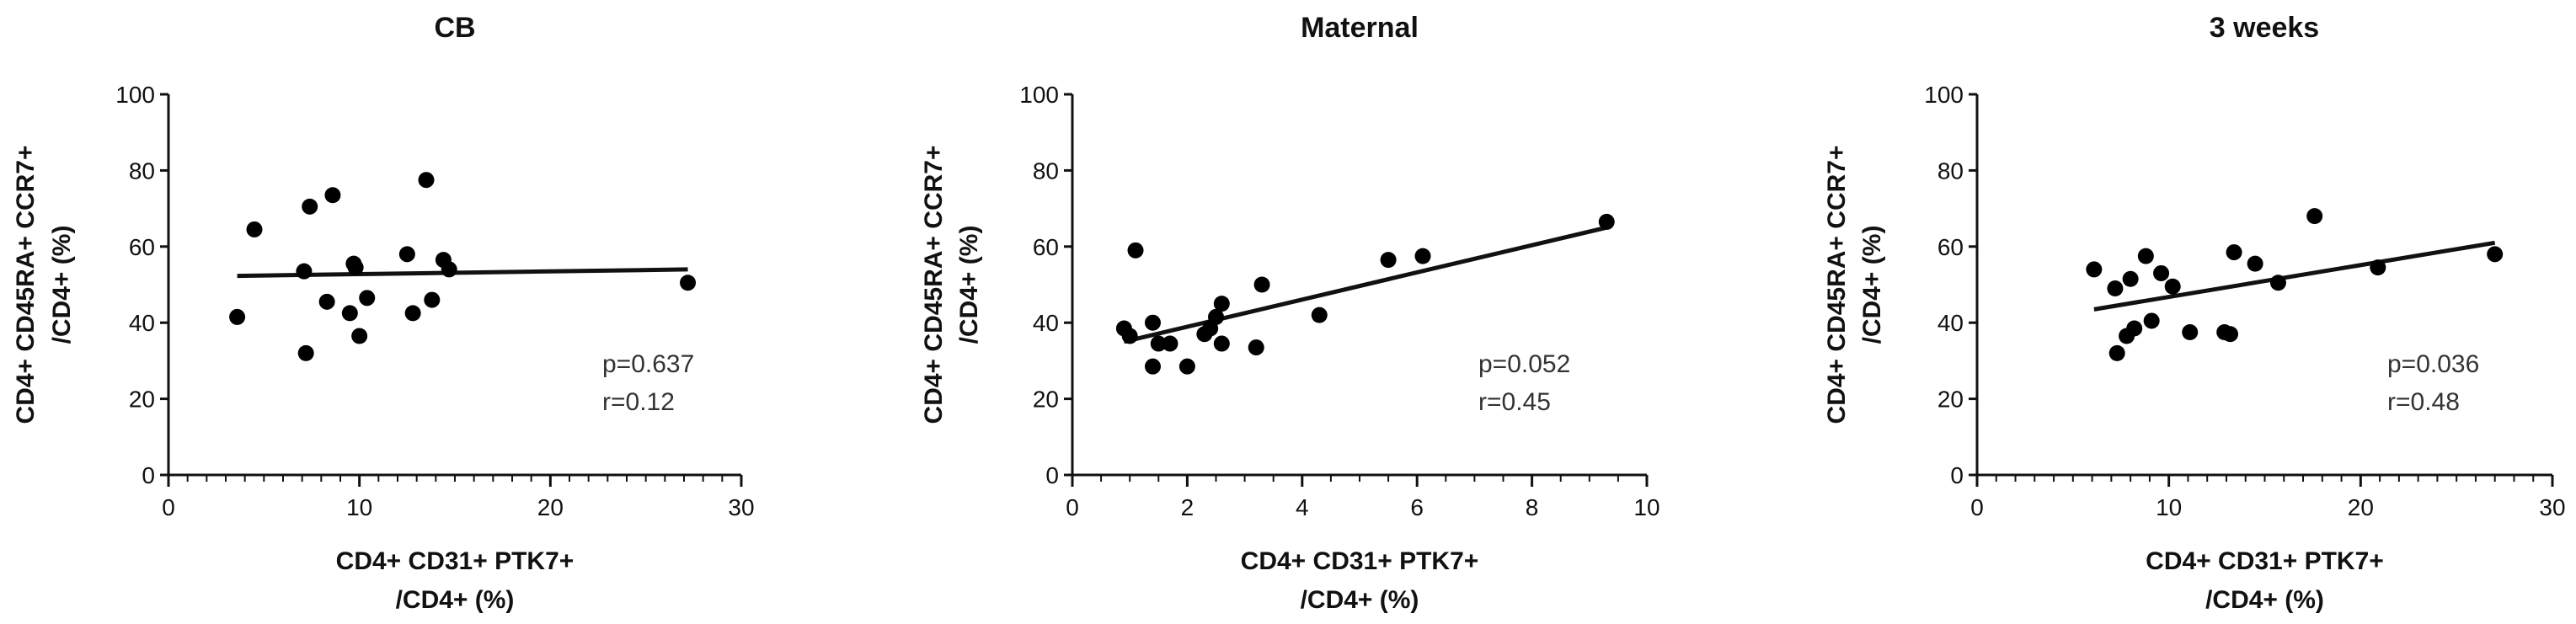 The image size is (2576, 624). I want to click on stat-annotation: r=0.12, so click(638, 402).